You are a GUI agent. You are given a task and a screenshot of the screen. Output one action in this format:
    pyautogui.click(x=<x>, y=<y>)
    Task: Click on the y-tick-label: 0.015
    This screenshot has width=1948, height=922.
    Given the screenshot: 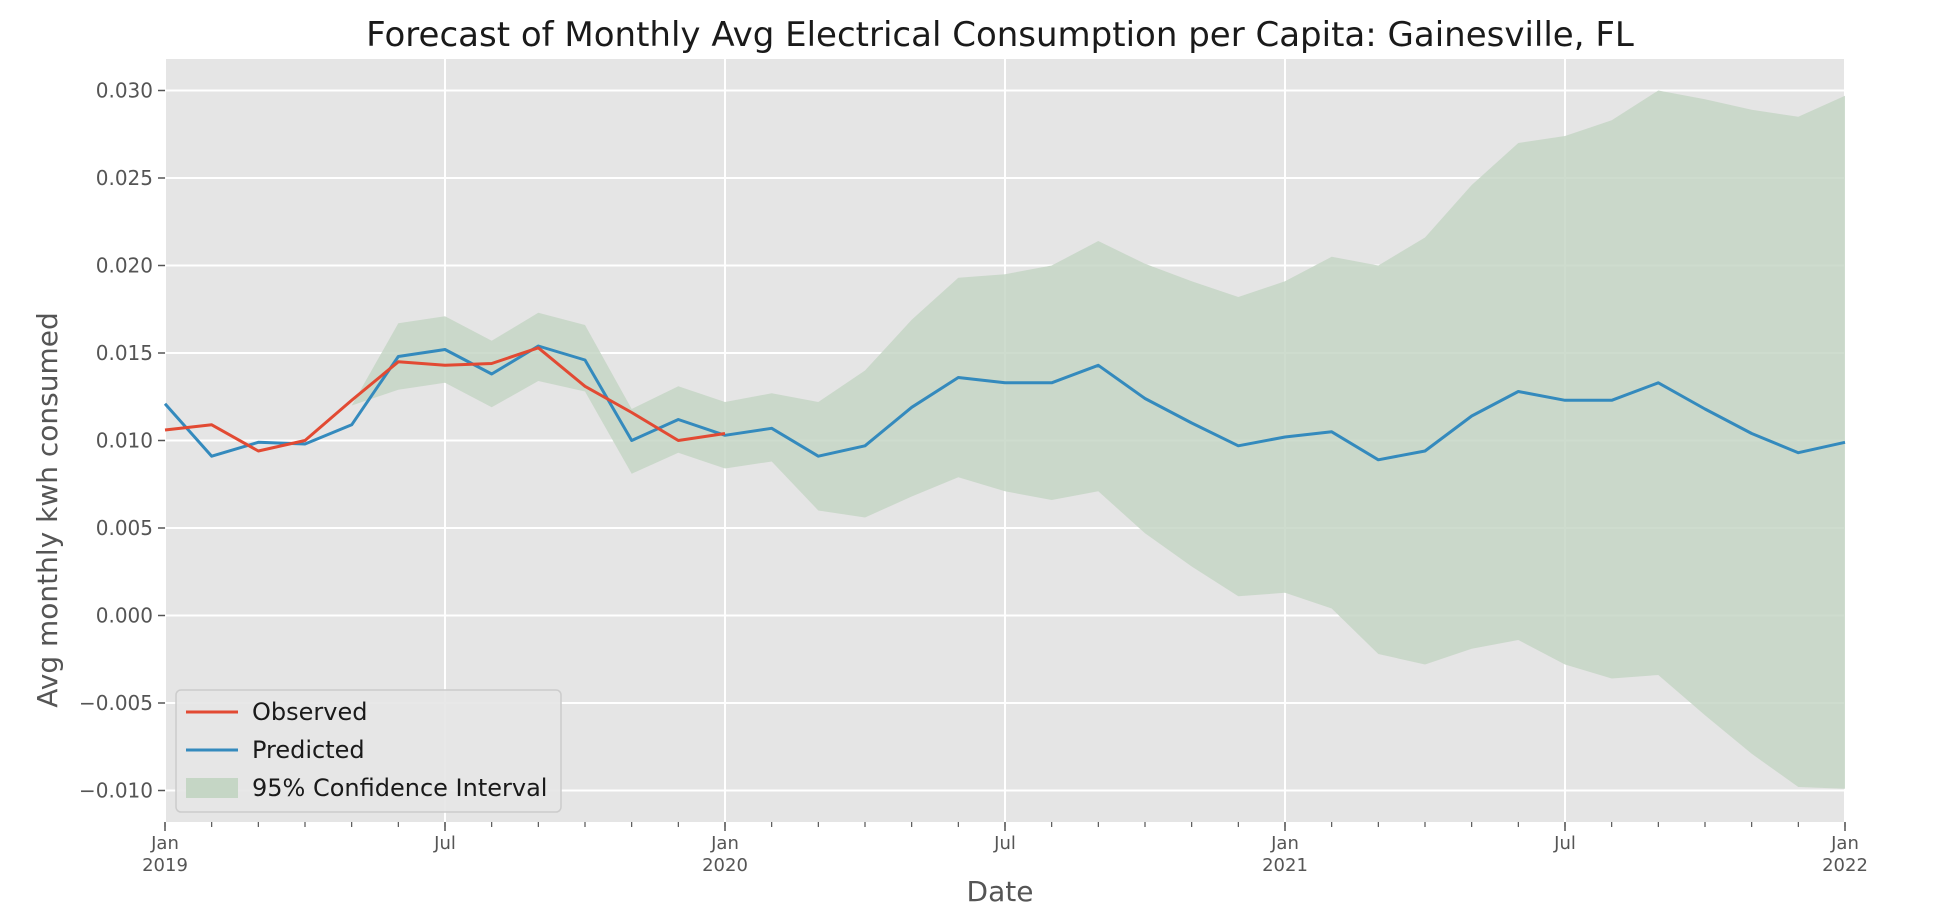 What is the action you would take?
    pyautogui.click(x=124, y=353)
    